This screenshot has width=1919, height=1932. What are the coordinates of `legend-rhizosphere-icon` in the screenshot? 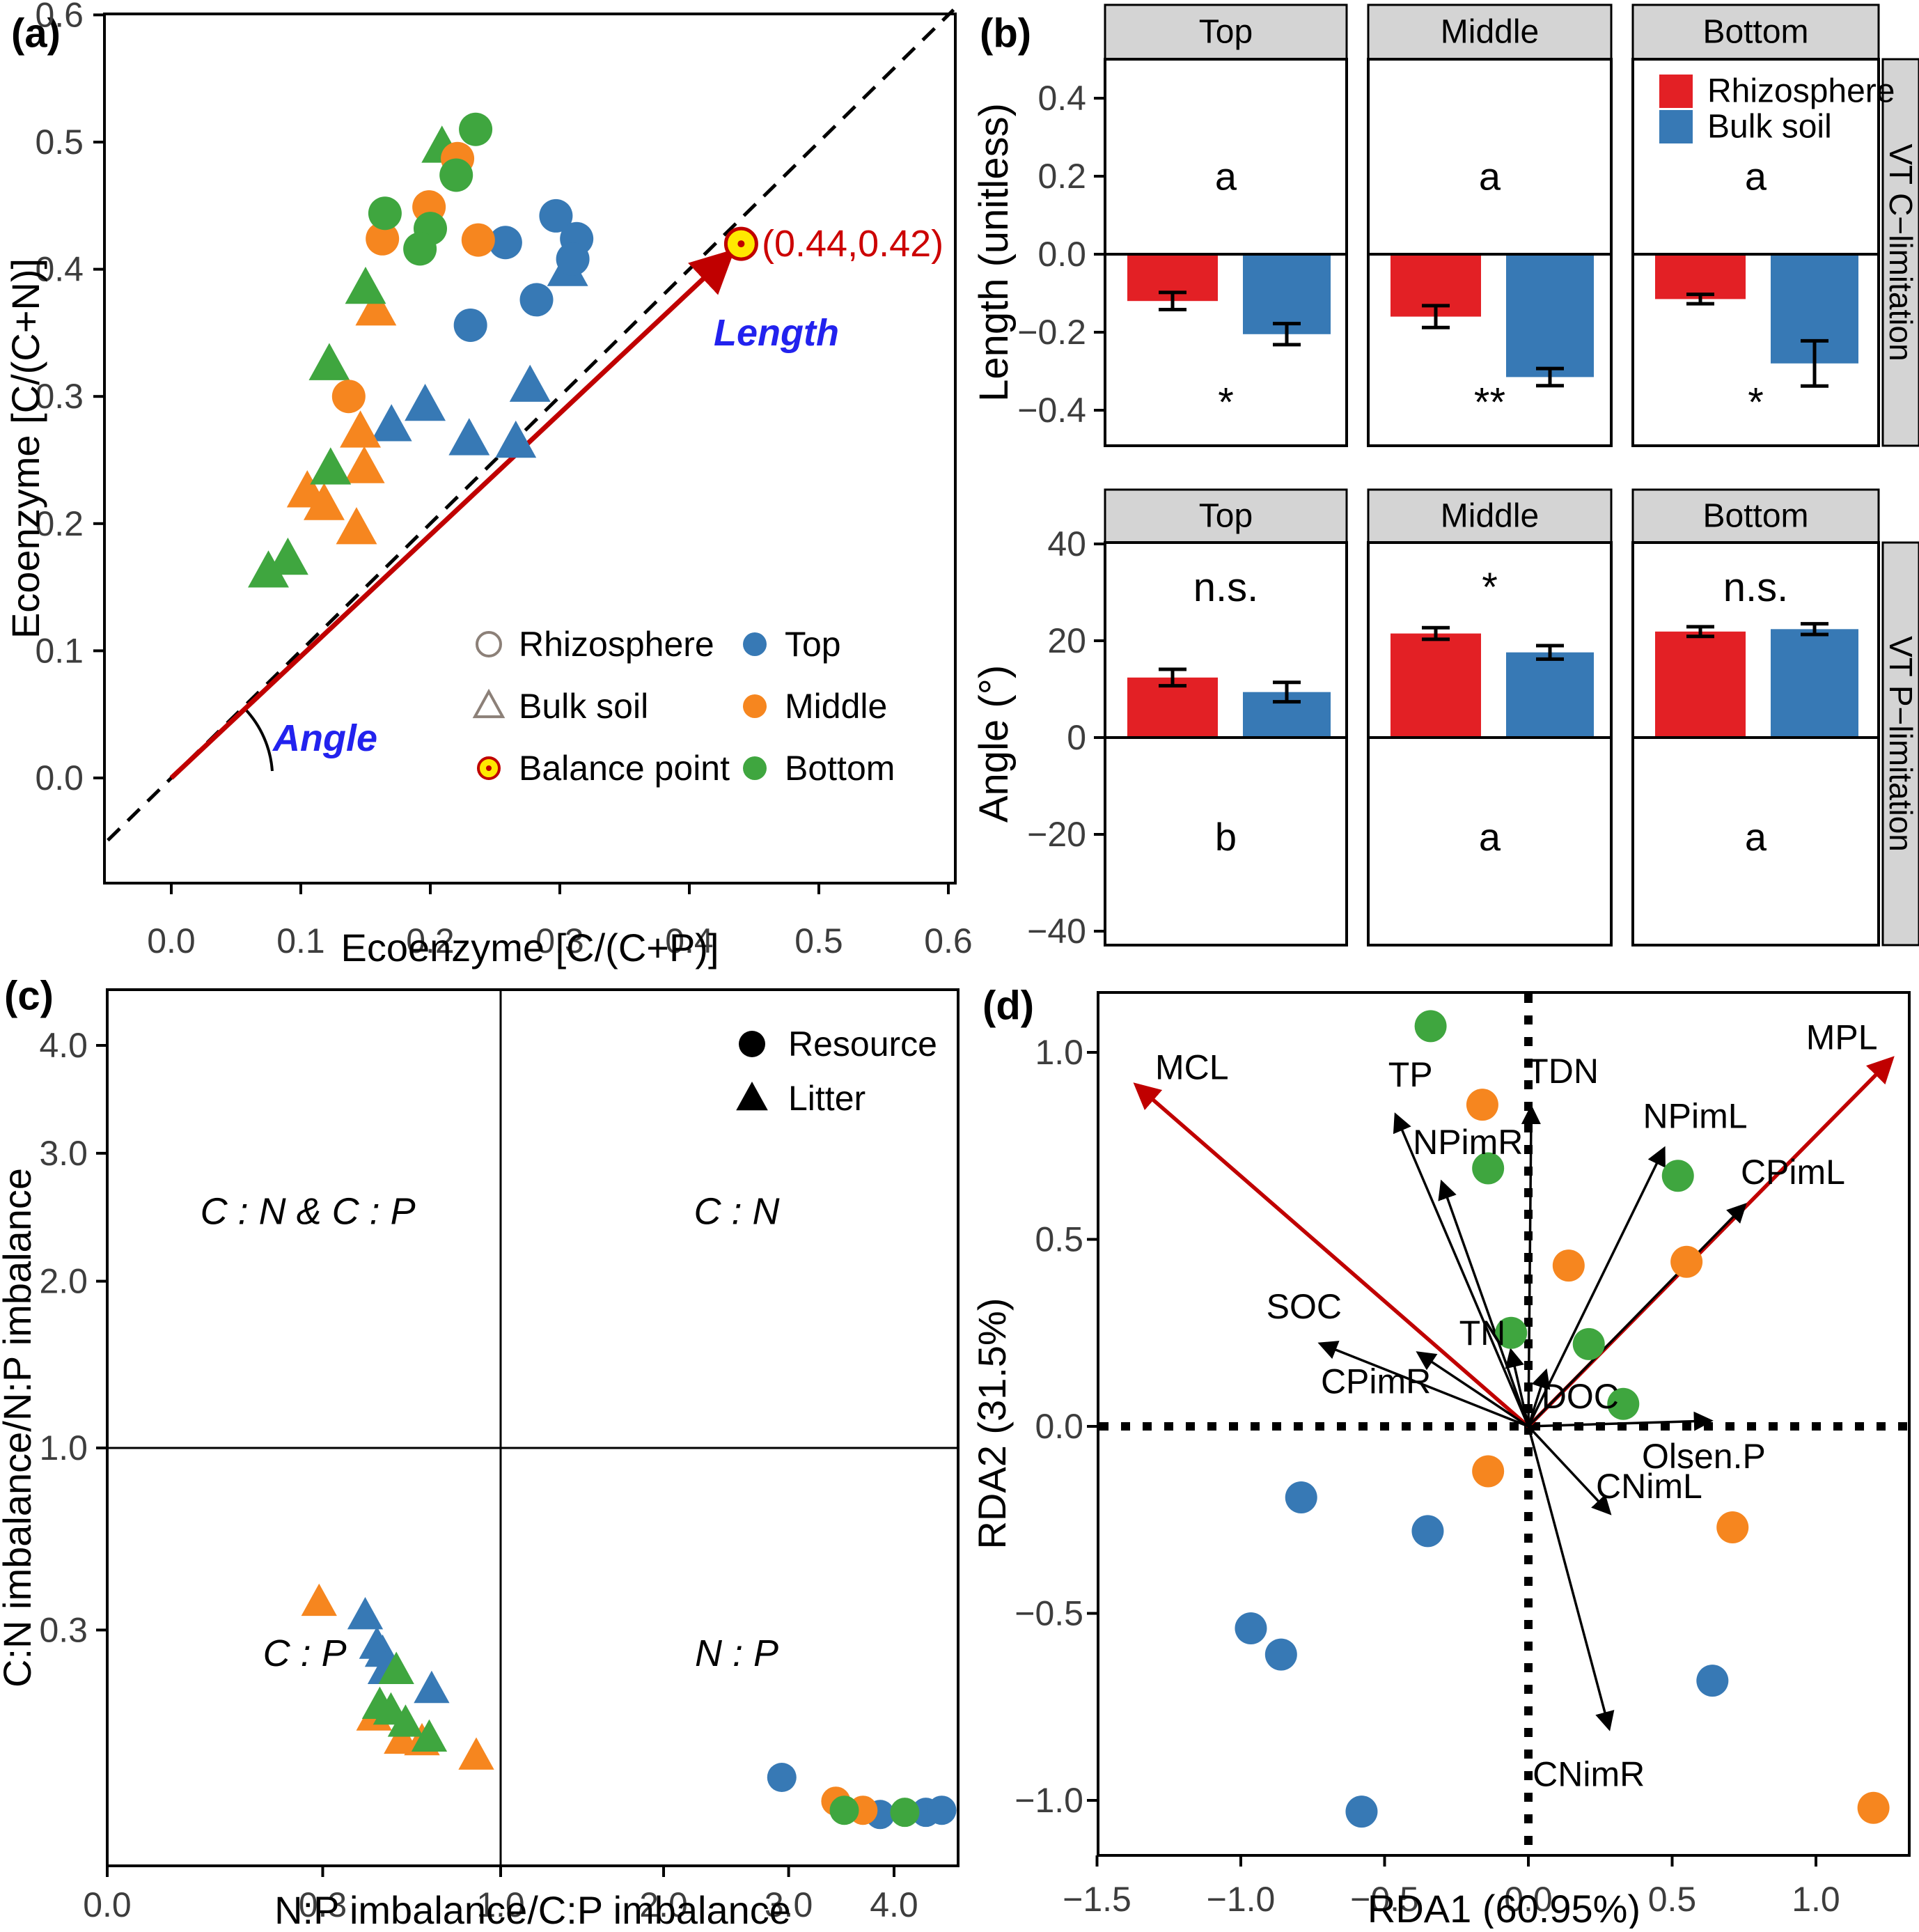 It's located at (489, 644).